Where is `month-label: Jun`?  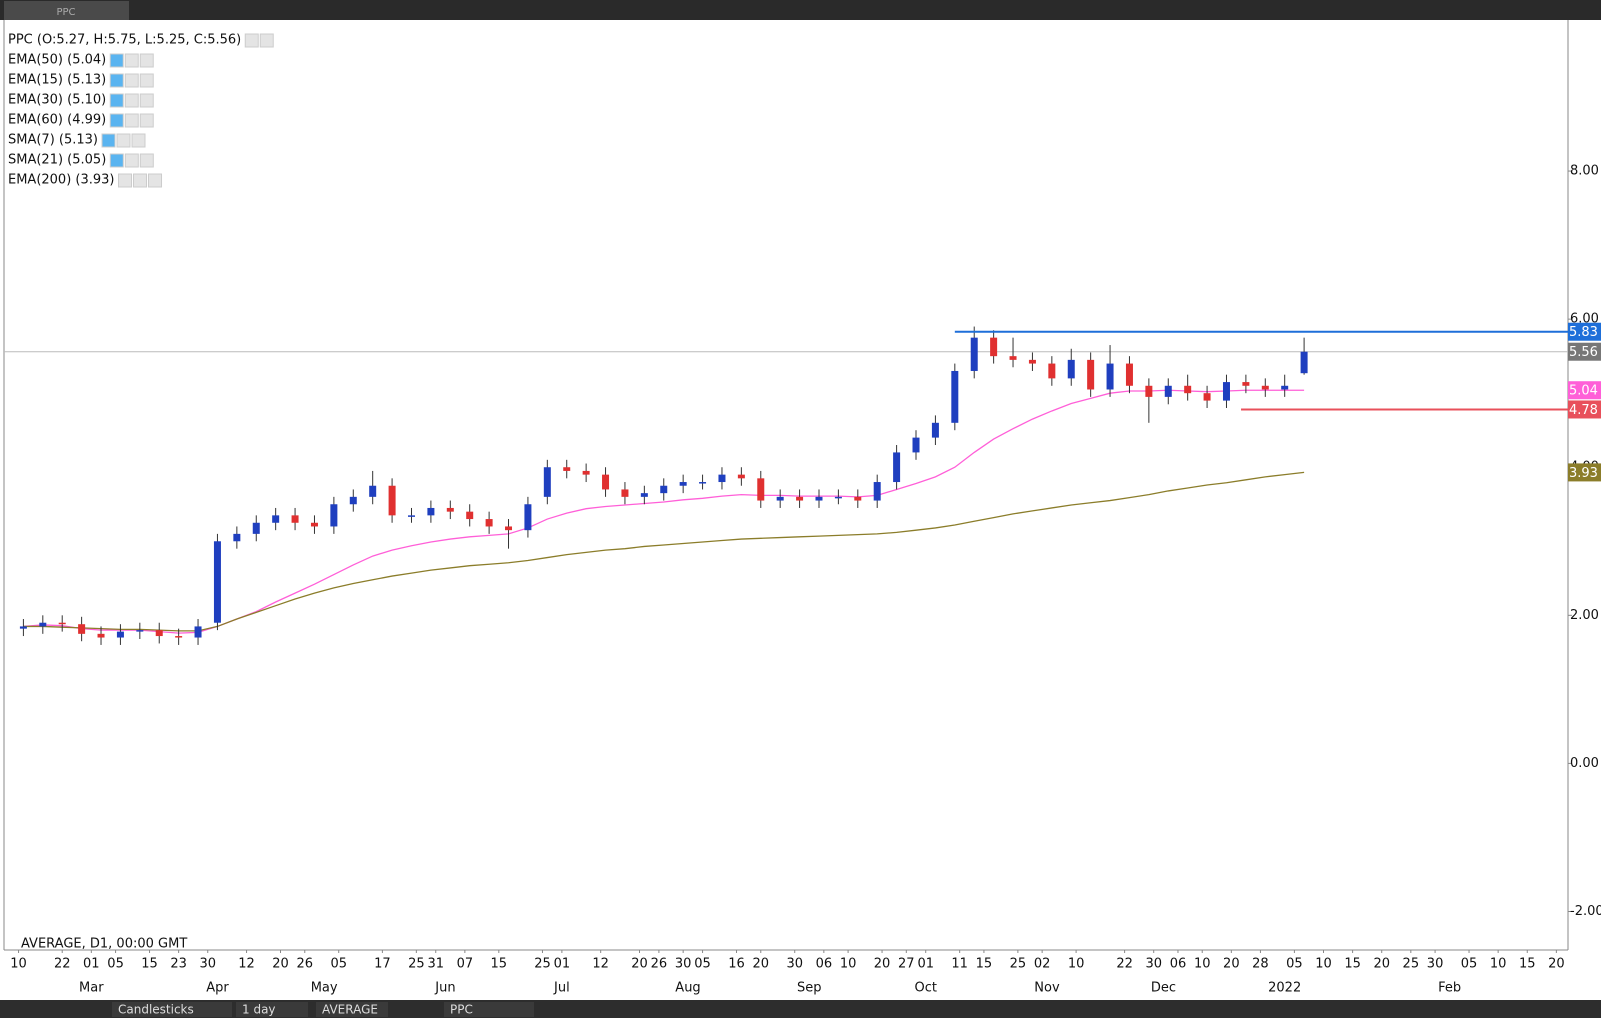
month-label: Jun is located at coordinates (444, 988).